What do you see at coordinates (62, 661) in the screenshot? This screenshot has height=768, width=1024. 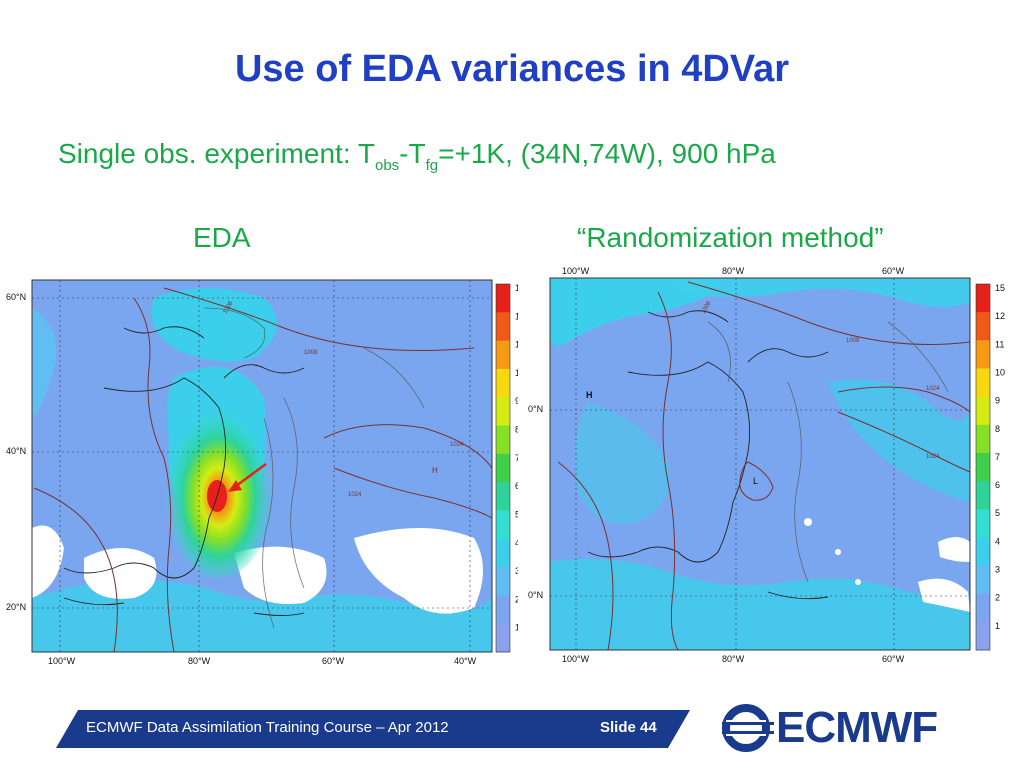 I see `eda-lon-label-100w: 100°W` at bounding box center [62, 661].